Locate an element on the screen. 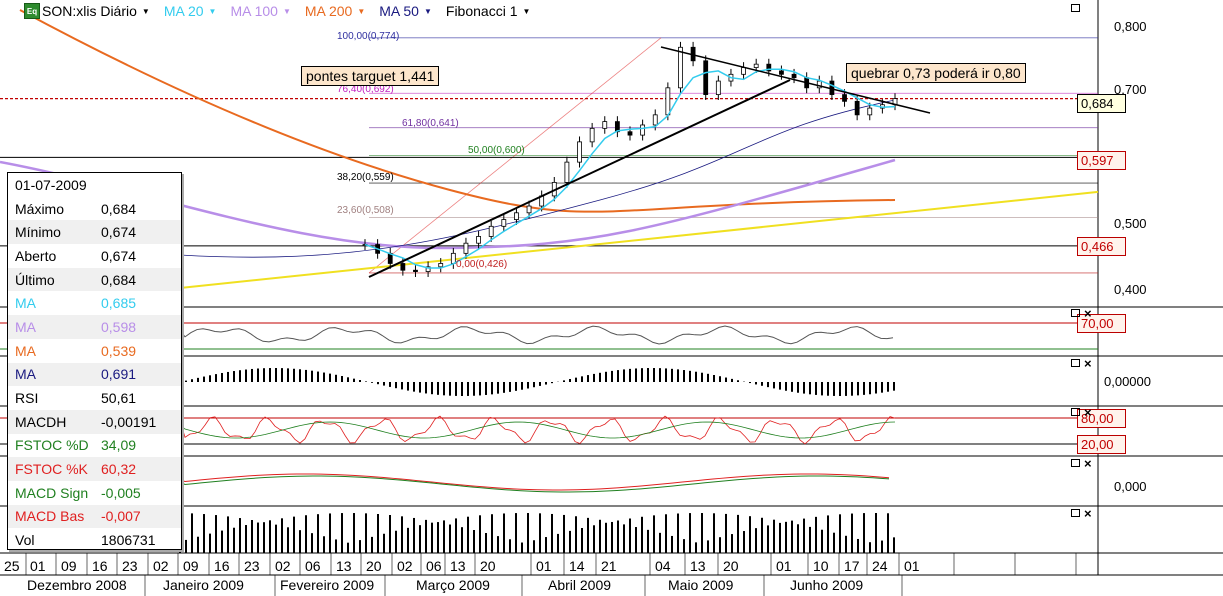  data-row: MA 0,685 is located at coordinates (94, 303).